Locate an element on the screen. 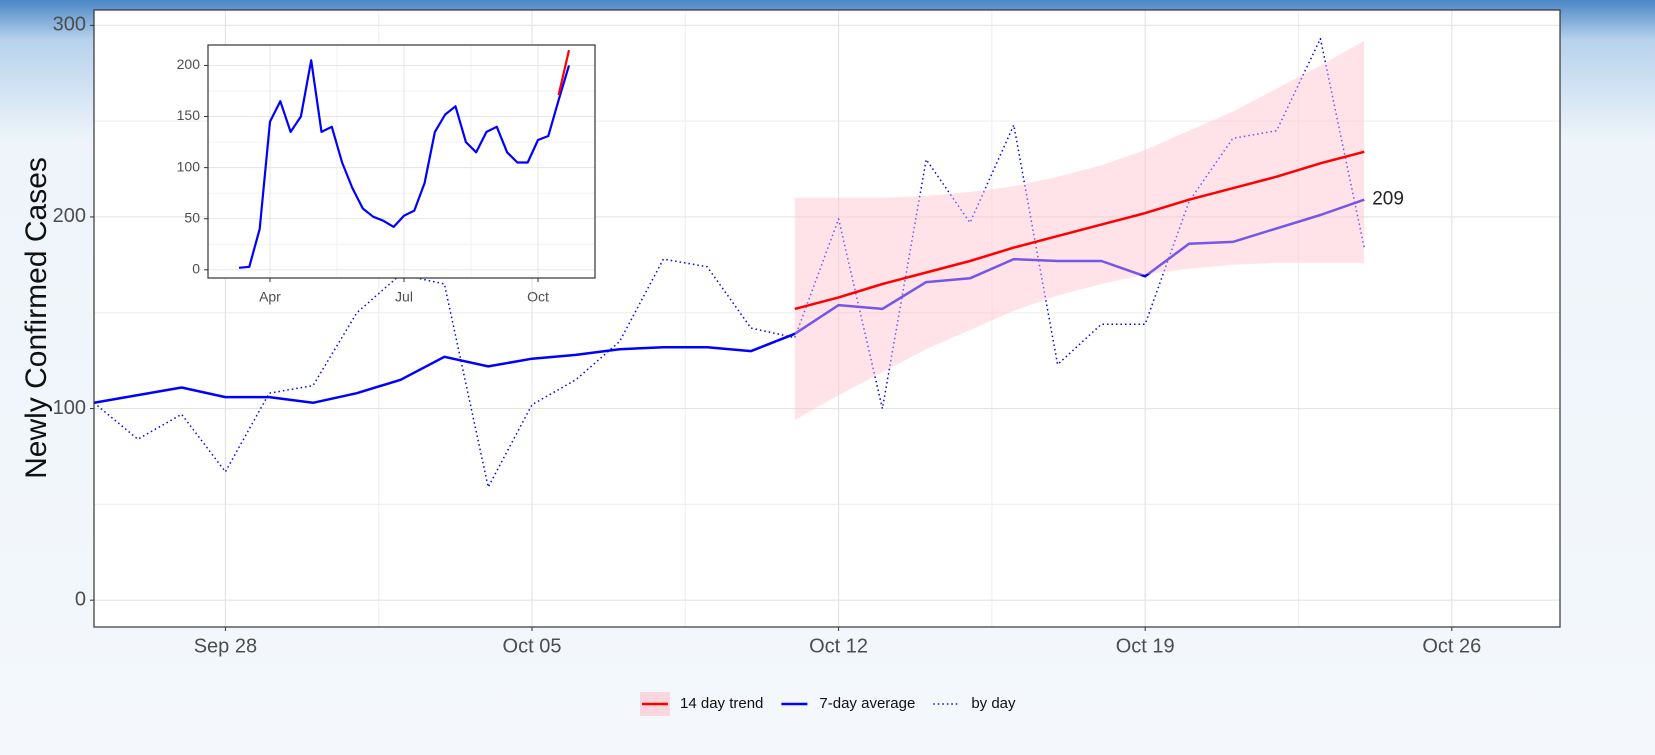 The width and height of the screenshot is (1655, 755). y-tick-label: 50 is located at coordinates (192, 217).